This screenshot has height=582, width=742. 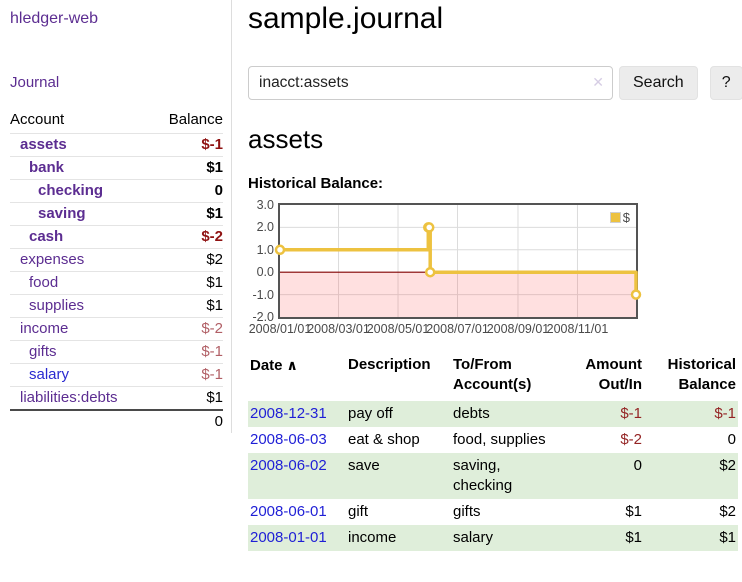 I want to click on sort-up-icon: ∧, so click(x=292, y=365).